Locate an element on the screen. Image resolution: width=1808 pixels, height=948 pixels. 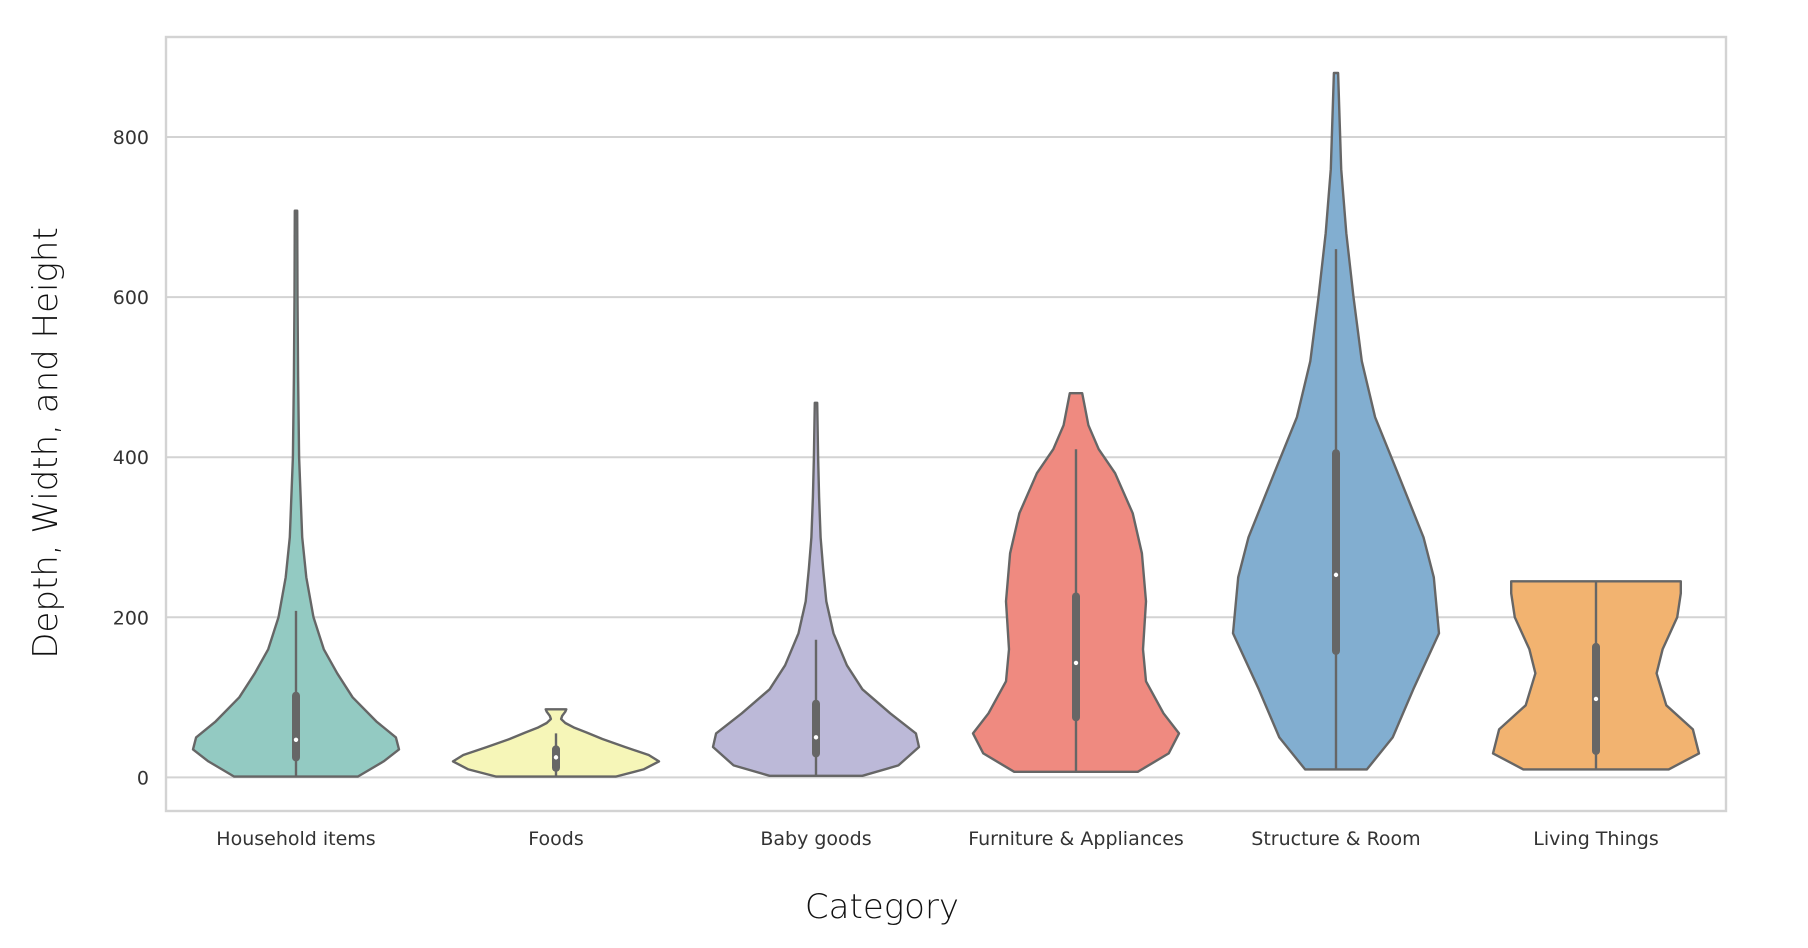
y-tick-label: 400 is located at coordinates (131, 458).